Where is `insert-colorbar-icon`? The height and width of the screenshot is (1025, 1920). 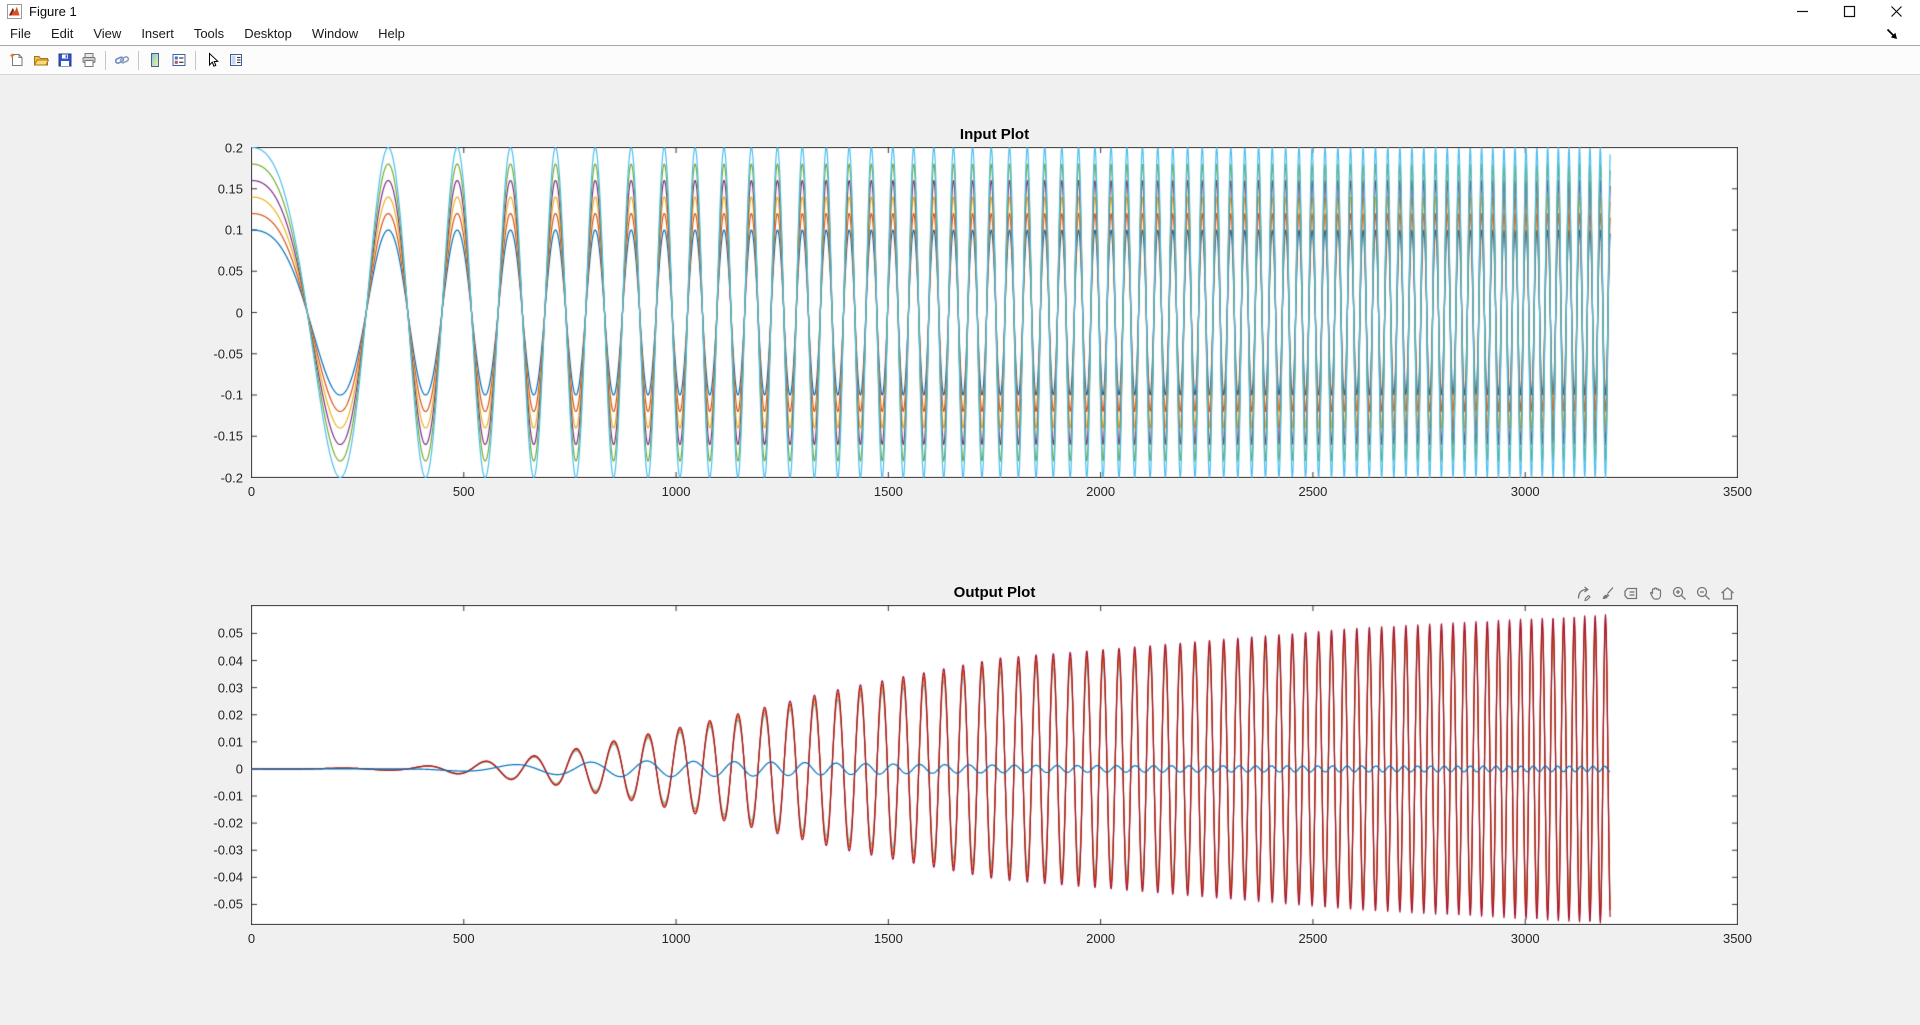
insert-colorbar-icon is located at coordinates (155, 60).